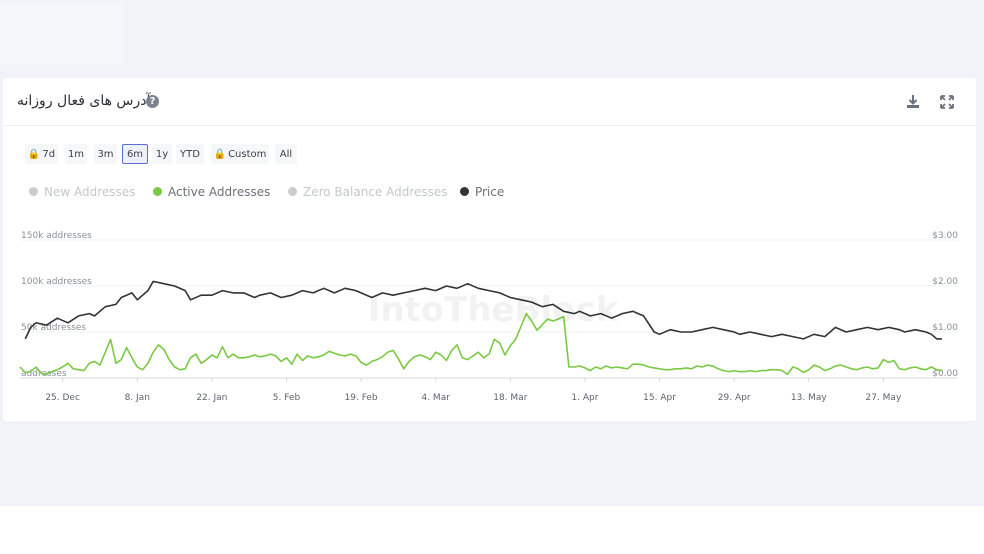 The image size is (984, 554). What do you see at coordinates (162, 154) in the screenshot?
I see `range-1y-button: 1y` at bounding box center [162, 154].